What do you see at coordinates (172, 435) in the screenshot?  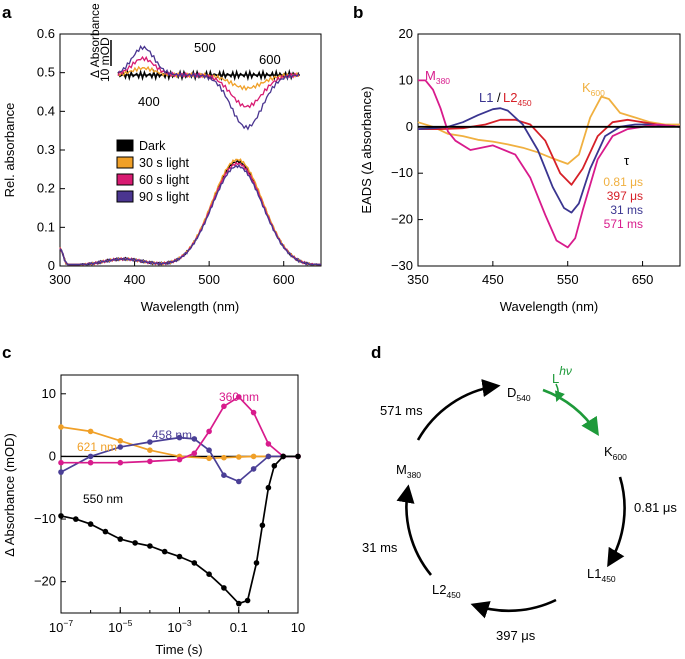 I see `series-label-458nm: 458 nm` at bounding box center [172, 435].